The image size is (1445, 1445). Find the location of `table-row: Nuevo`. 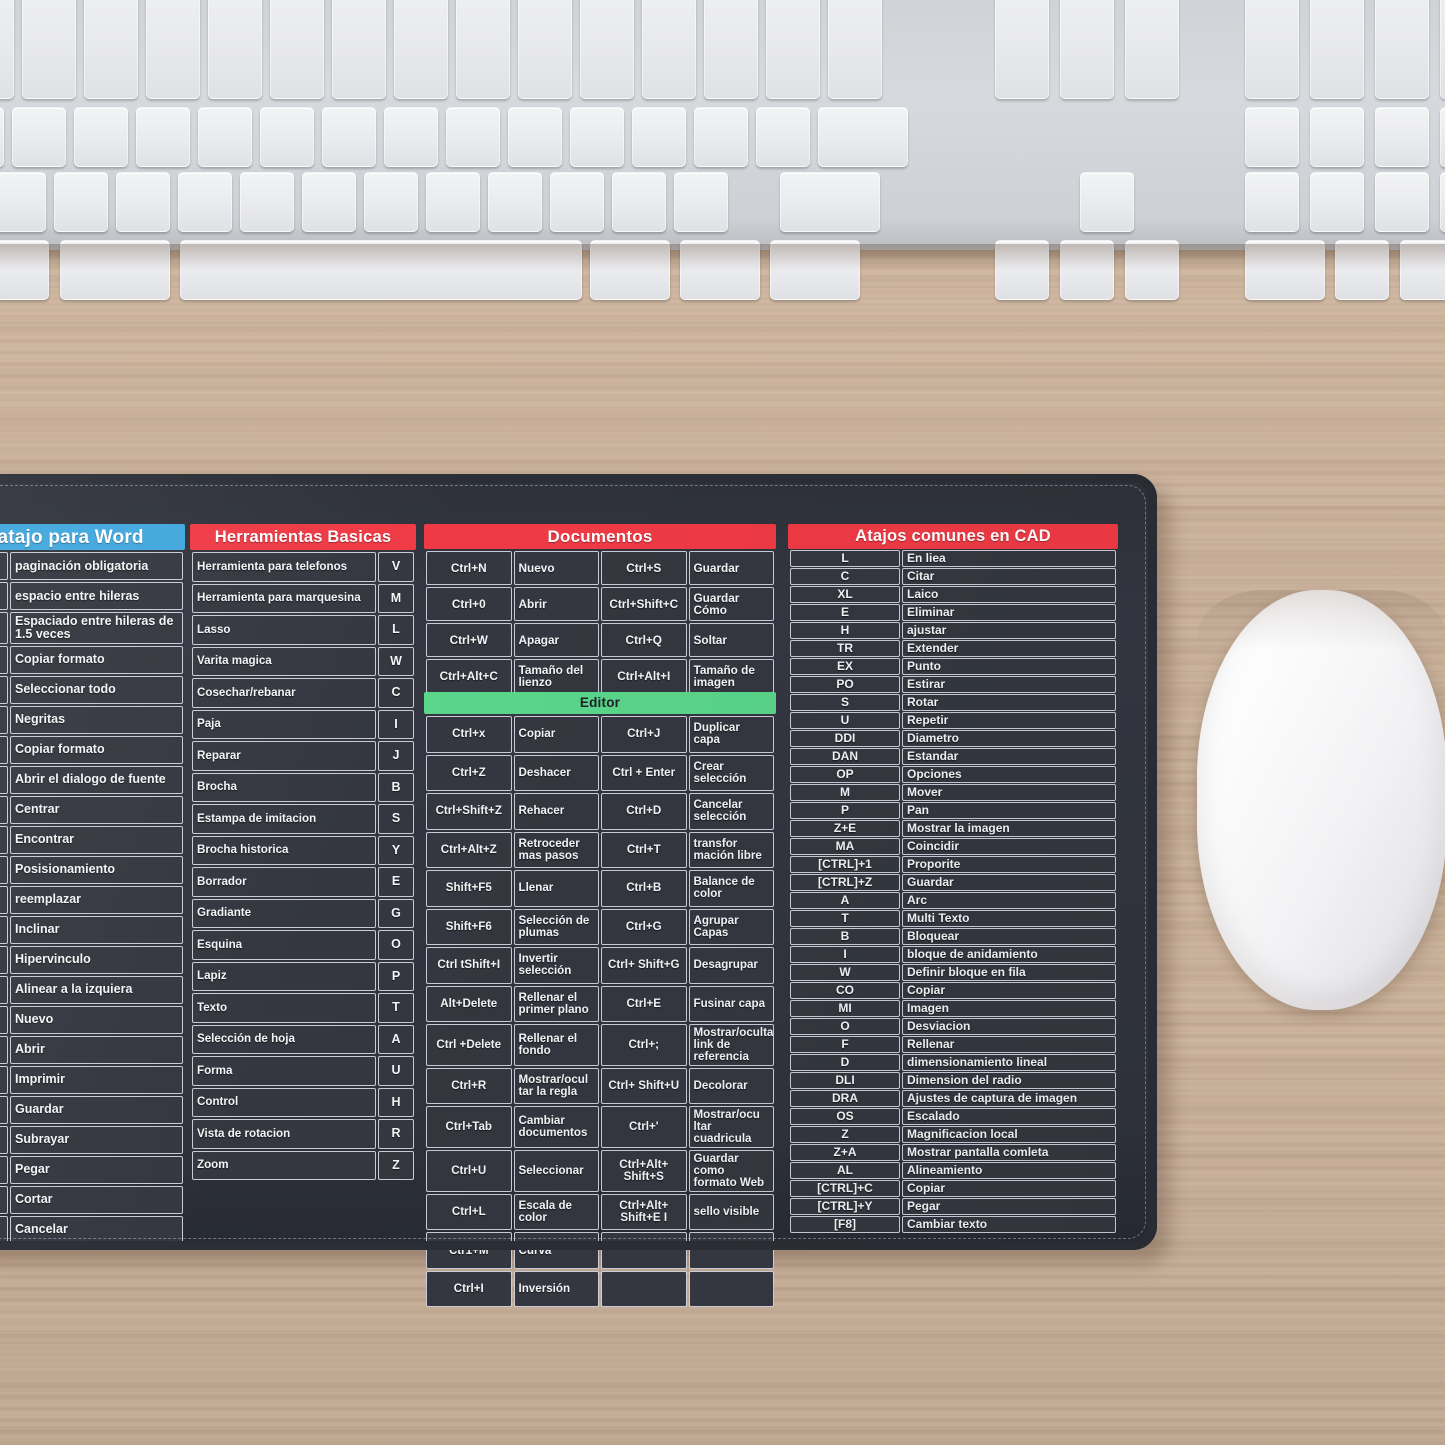

table-row: Nuevo is located at coordinates (91, 1019).